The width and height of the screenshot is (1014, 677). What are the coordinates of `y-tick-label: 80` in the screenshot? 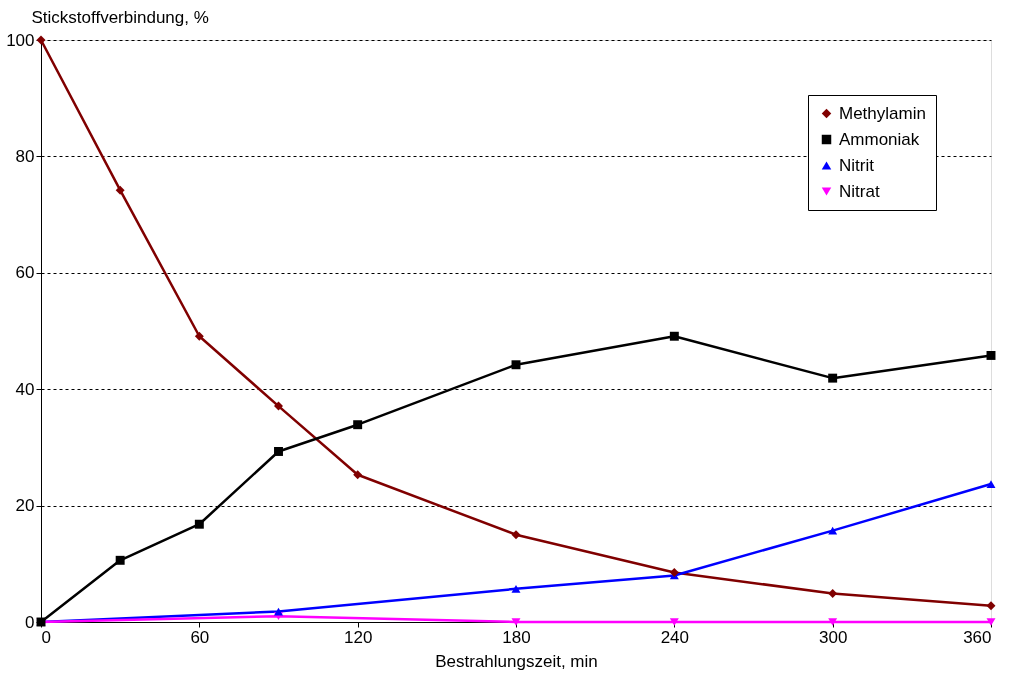 It's located at (25, 156).